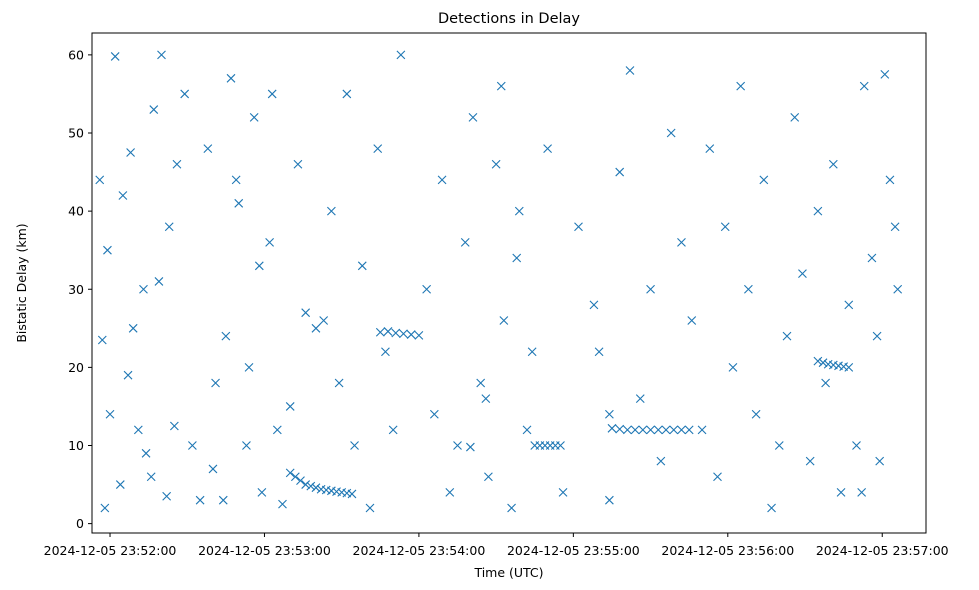 The width and height of the screenshot is (979, 590). I want to click on y-axis-label: Bistatic Delay (km), so click(21, 282).